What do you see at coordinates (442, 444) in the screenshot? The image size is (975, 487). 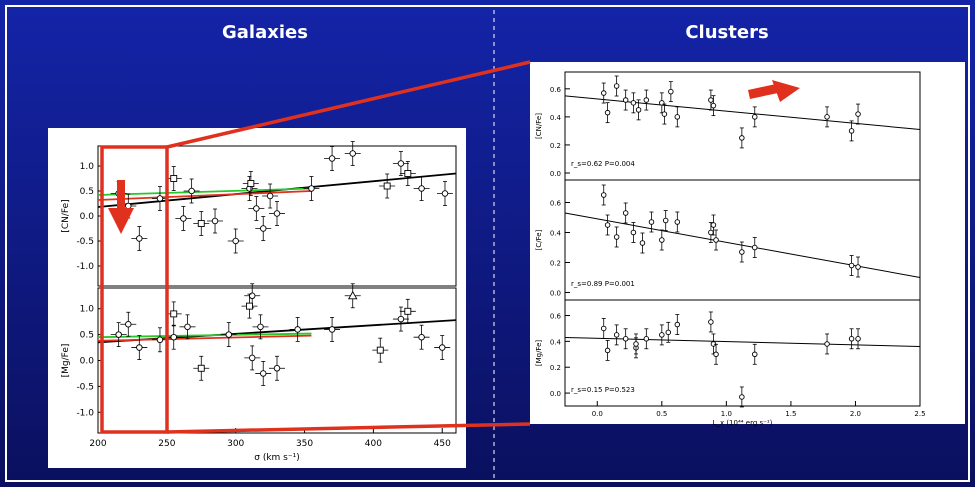 I see `x-tick-label: 450` at bounding box center [442, 444].